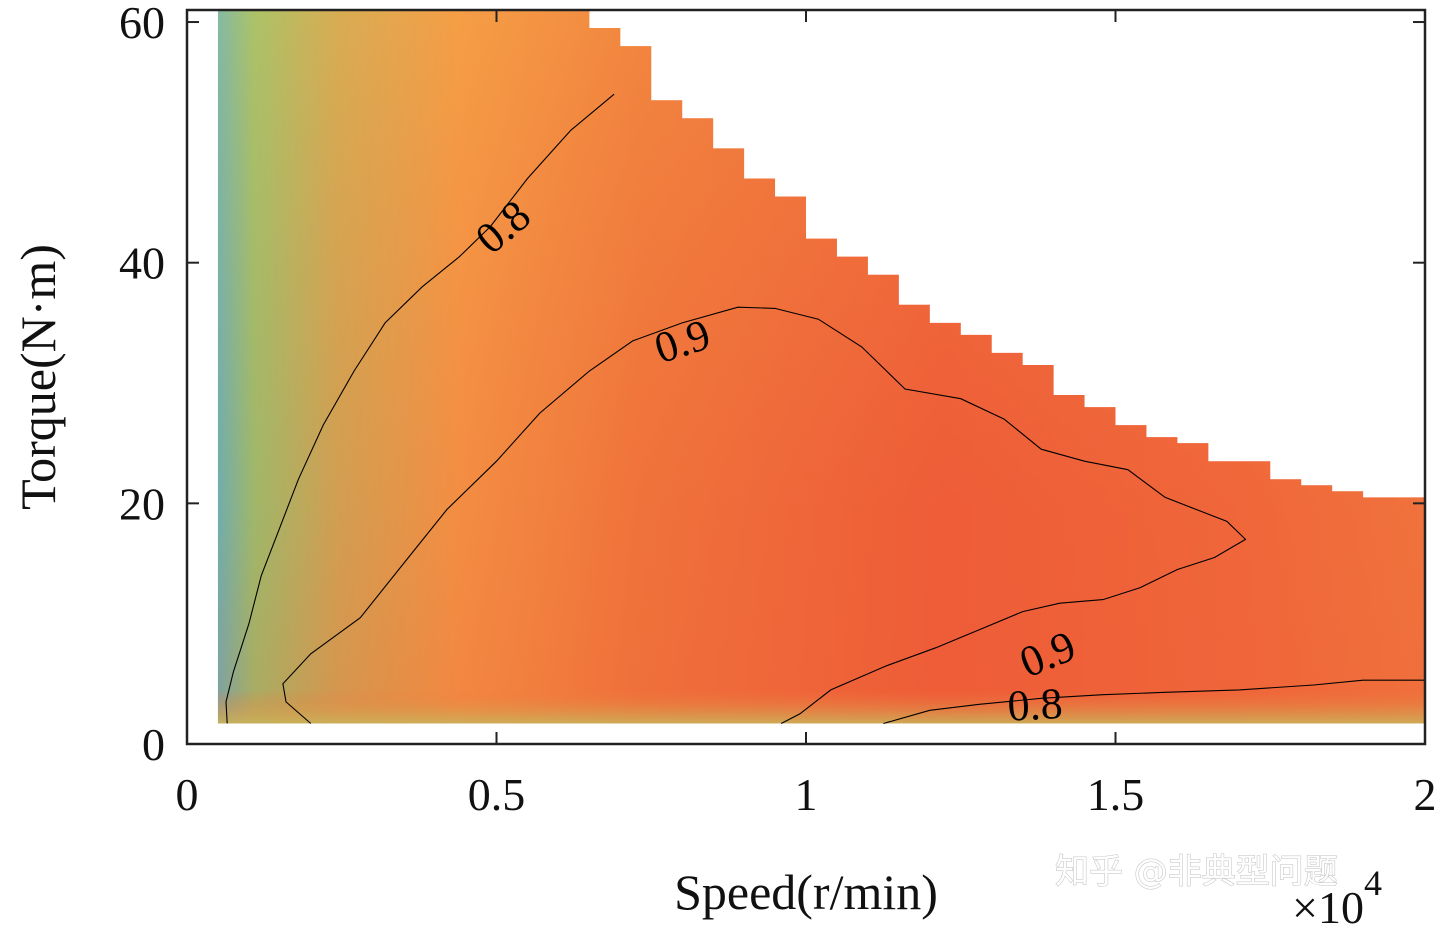 The width and height of the screenshot is (1440, 928). Describe the element at coordinates (1425, 794) in the screenshot. I see `x-tick-label: 2` at that location.